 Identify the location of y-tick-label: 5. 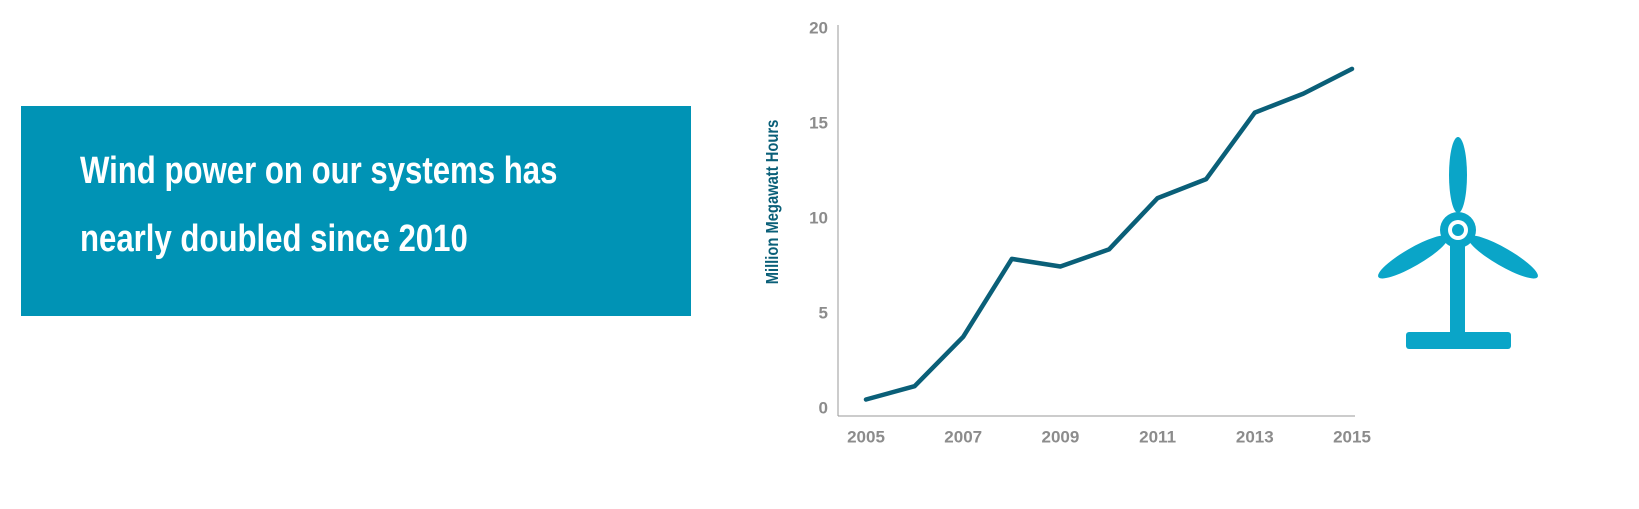
(823, 312).